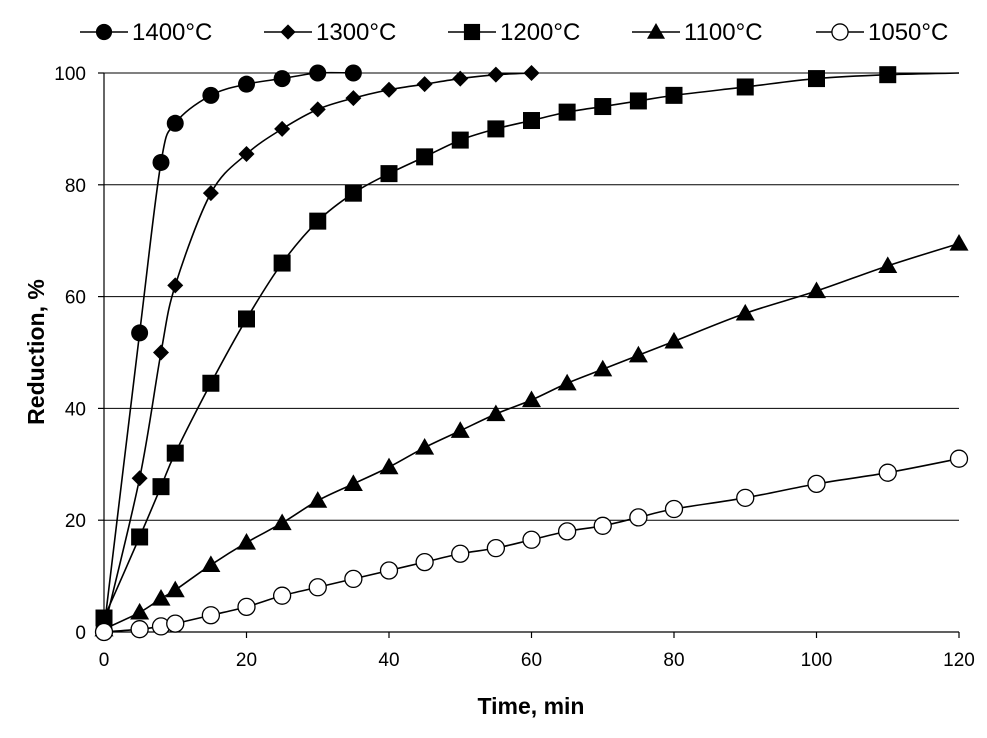 This screenshot has height=738, width=987. I want to click on x-tick-label: 80, so click(673, 660).